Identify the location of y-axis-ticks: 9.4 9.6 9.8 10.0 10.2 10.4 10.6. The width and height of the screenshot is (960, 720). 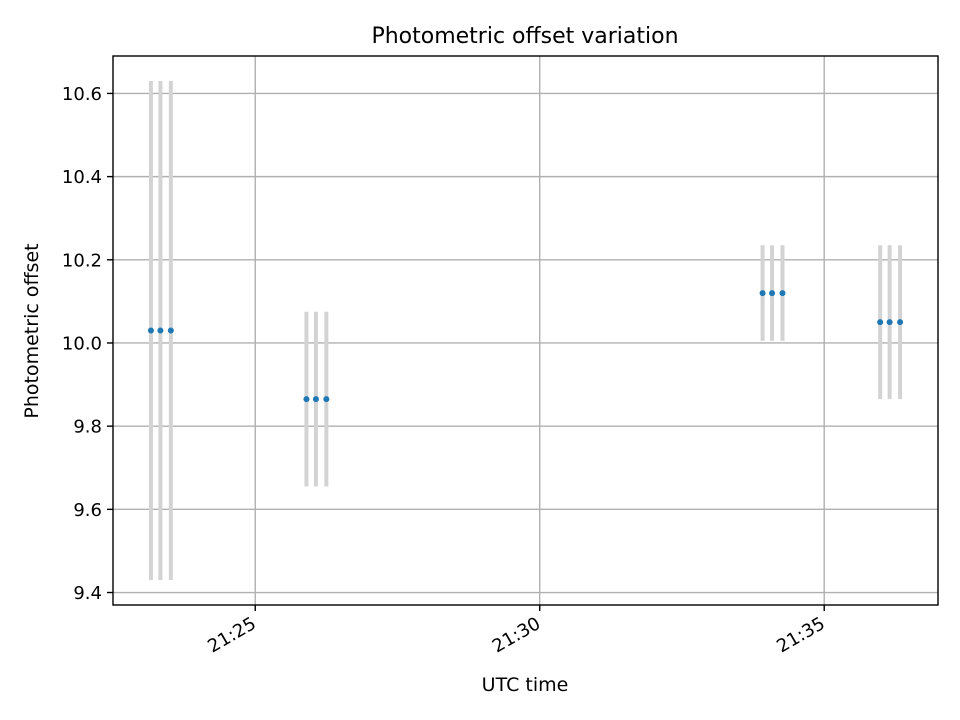
(87, 344).